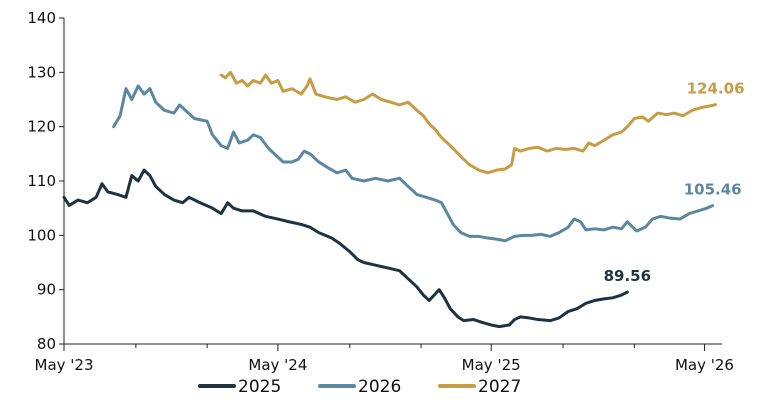 Image resolution: width=760 pixels, height=416 pixels. Describe the element at coordinates (713, 190) in the screenshot. I see `end-label-2026: 105.46` at that location.